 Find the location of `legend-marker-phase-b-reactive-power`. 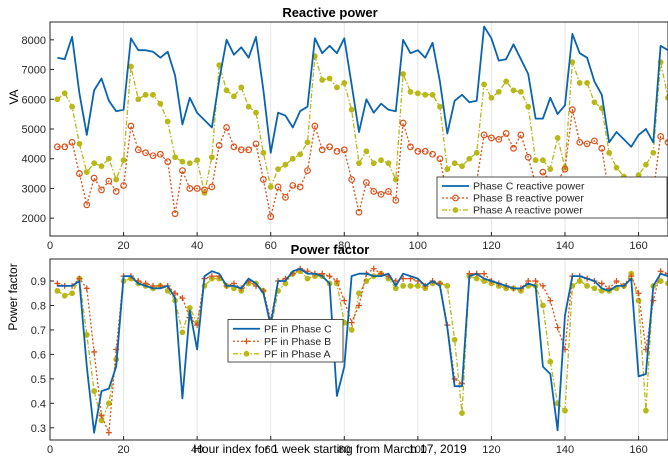

legend-marker-phase-b-reactive-power is located at coordinates (455, 198).